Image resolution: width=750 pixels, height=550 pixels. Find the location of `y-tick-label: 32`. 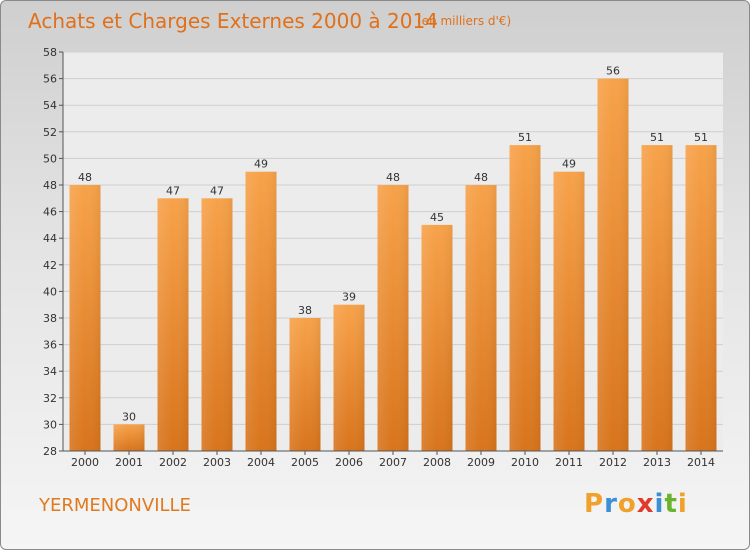

y-tick-label: 32 is located at coordinates (50, 398).